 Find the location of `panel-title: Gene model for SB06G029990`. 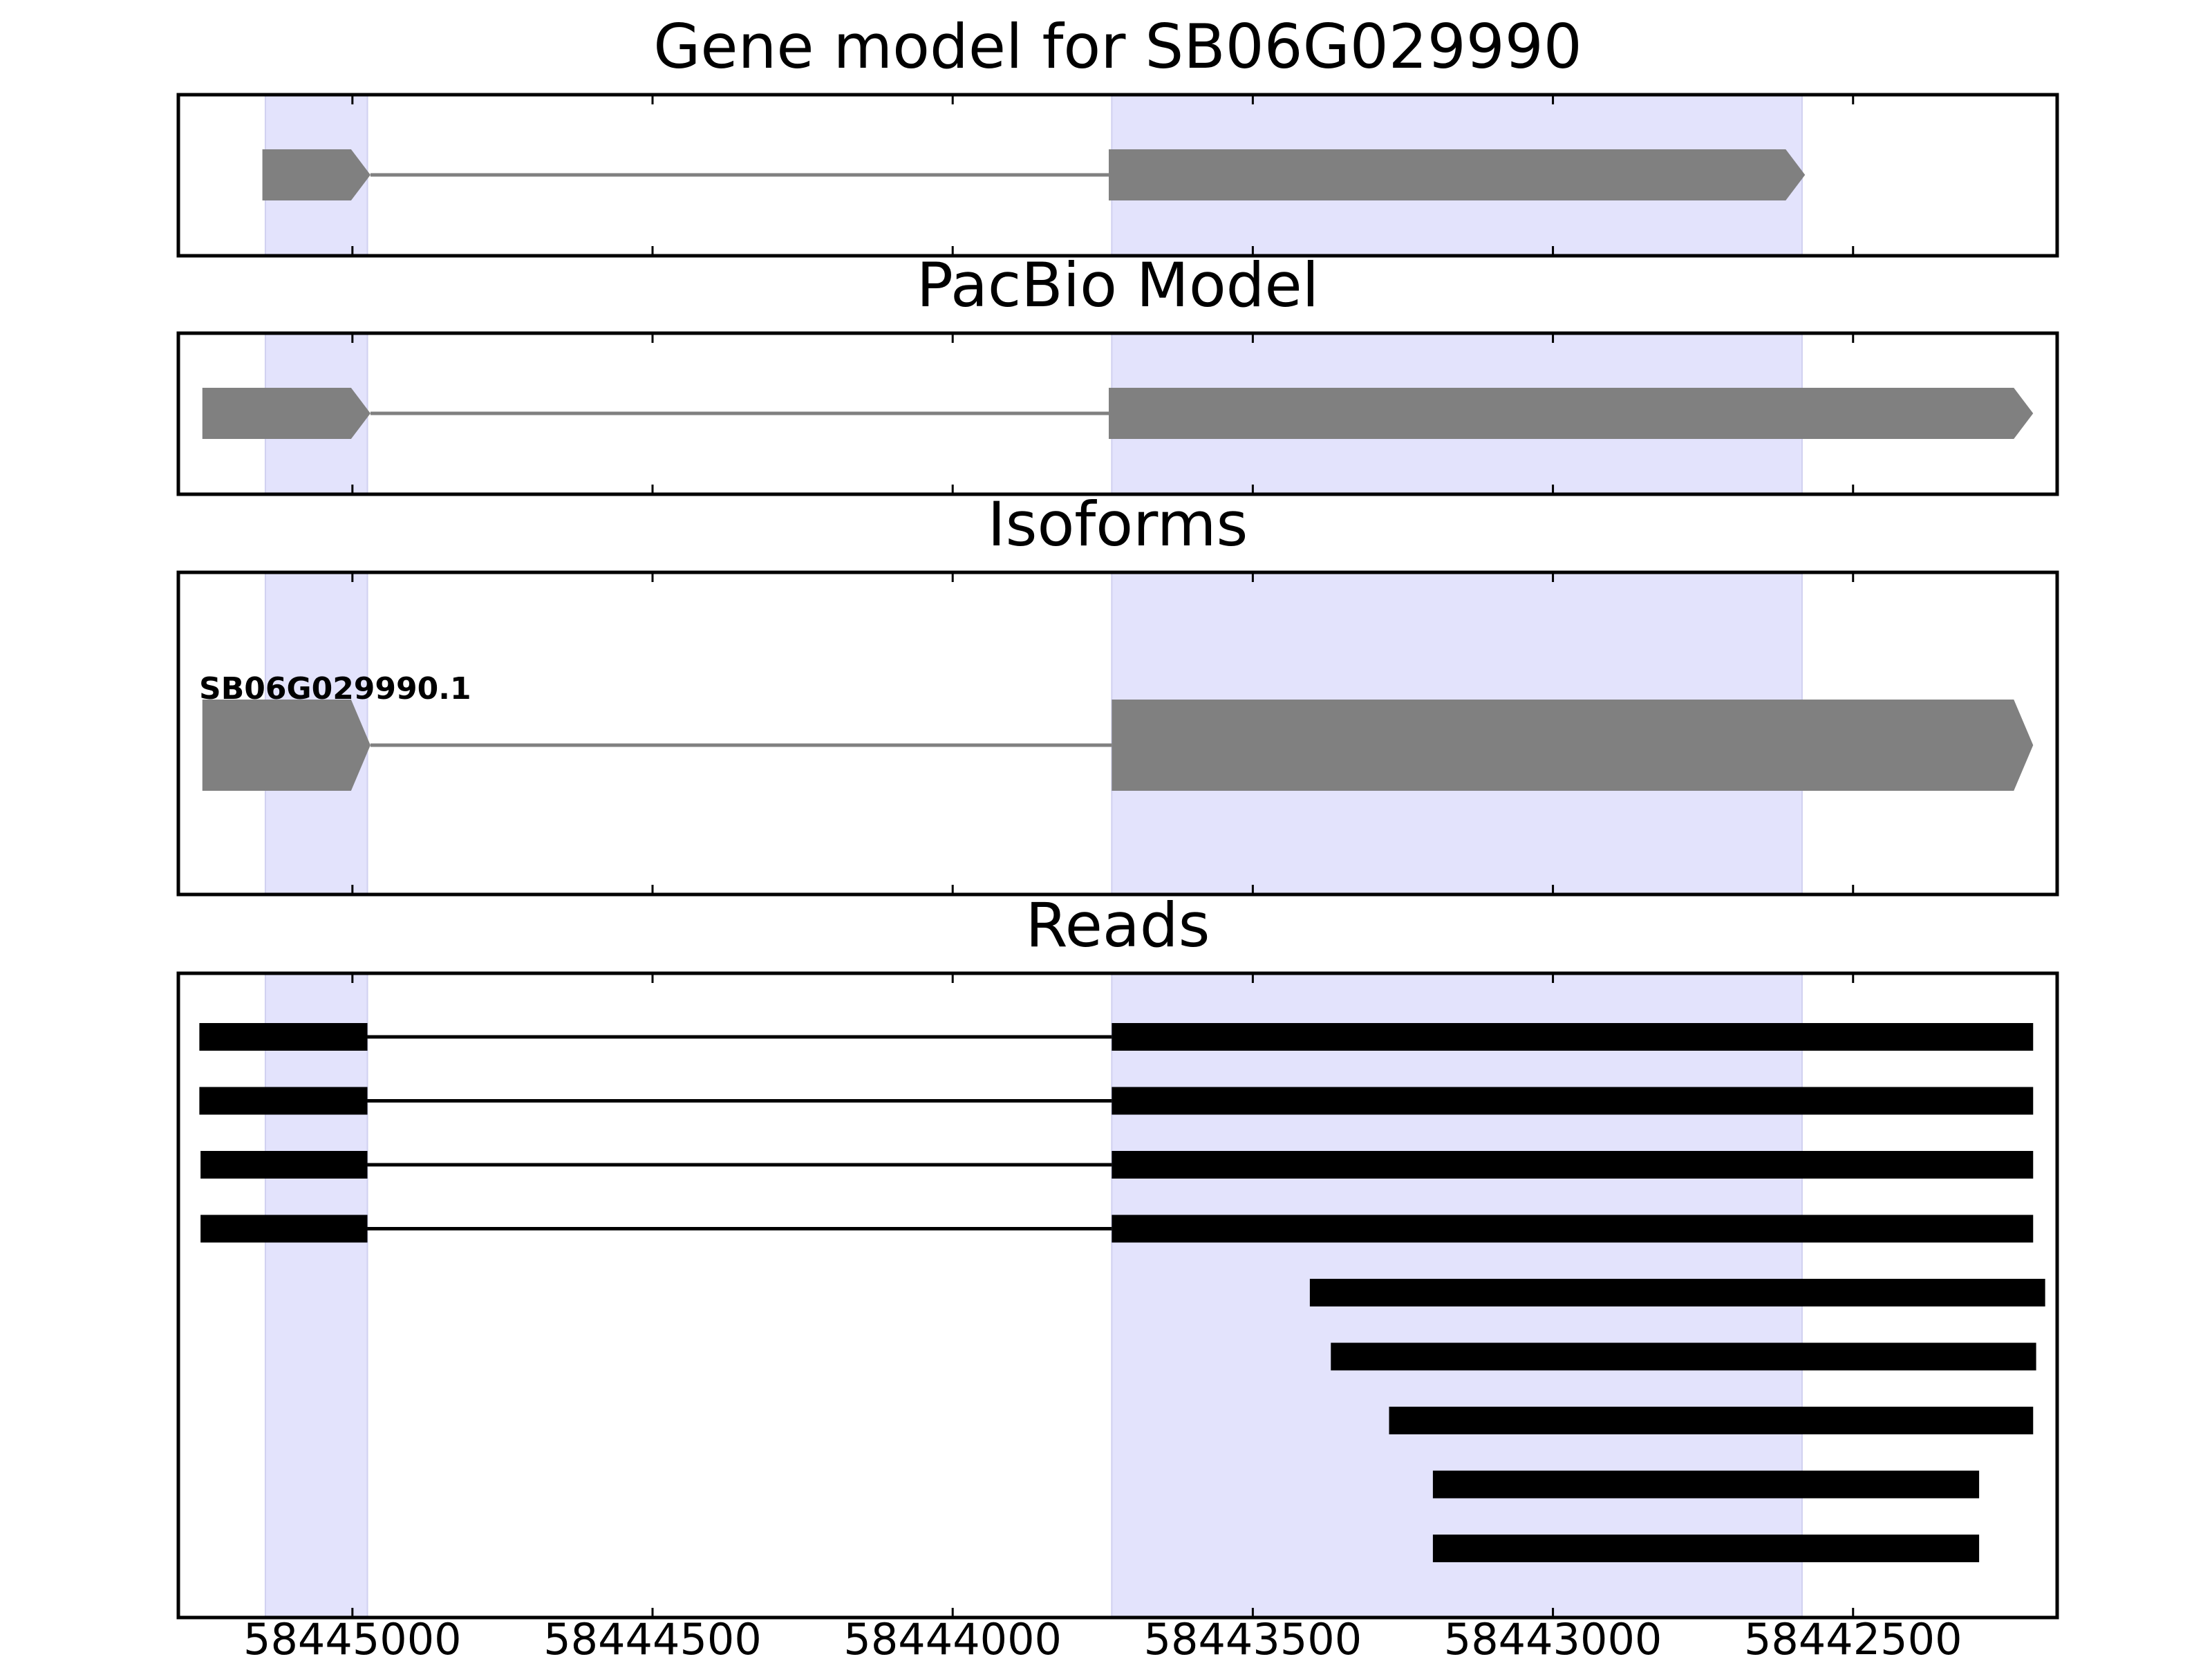

panel-title: Gene model for SB06G029990 is located at coordinates (1117, 46).